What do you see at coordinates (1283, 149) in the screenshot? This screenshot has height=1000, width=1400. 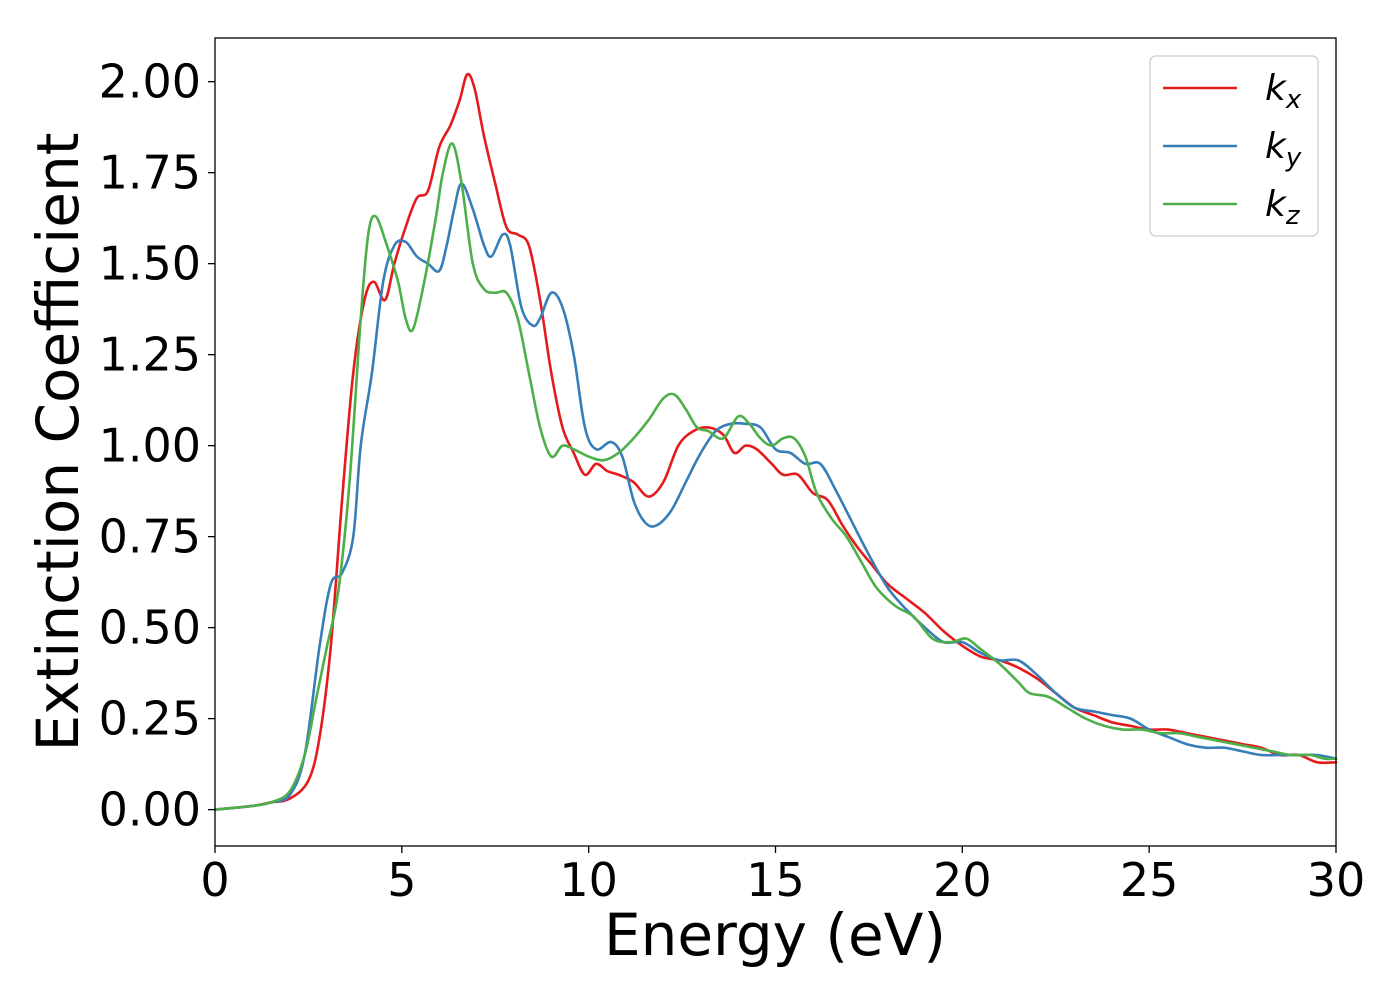 I see `legend-label-ky: ky` at bounding box center [1283, 149].